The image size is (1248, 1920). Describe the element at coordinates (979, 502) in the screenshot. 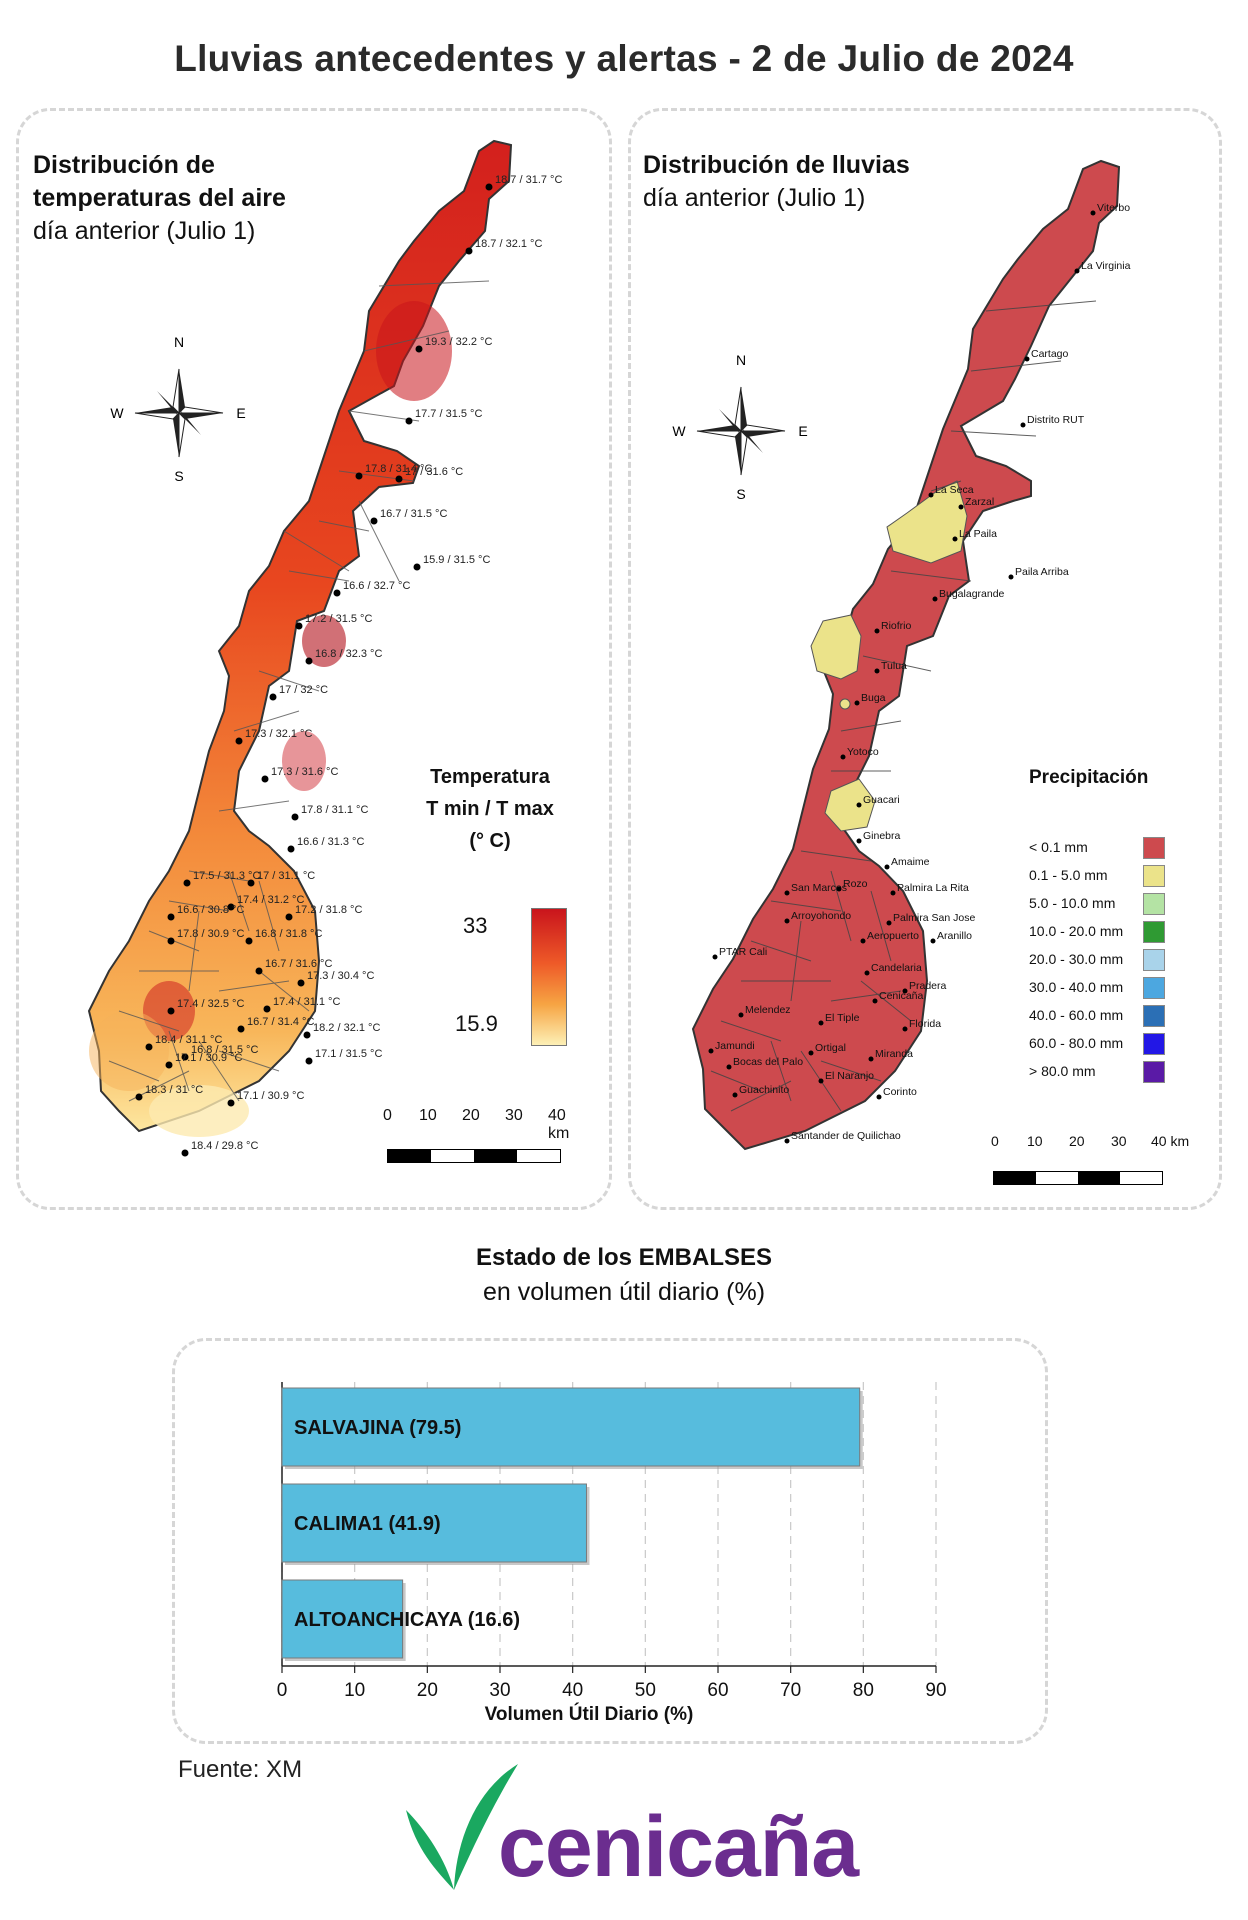

I see `place-label: Zarzal` at that location.